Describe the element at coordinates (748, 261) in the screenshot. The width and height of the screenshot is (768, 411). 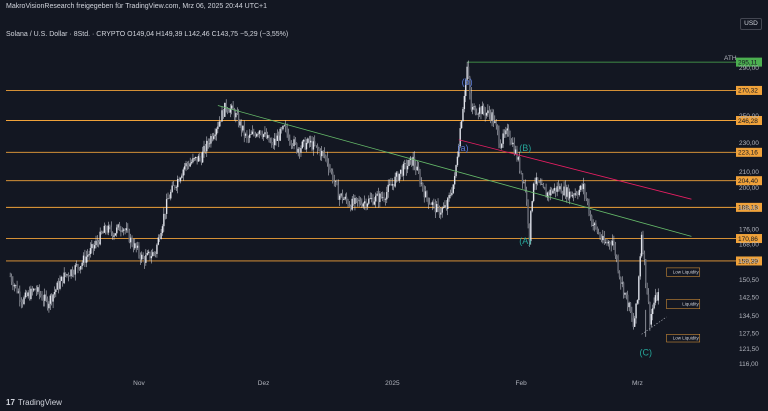
I see `price-tag-label: 159,39` at that location.